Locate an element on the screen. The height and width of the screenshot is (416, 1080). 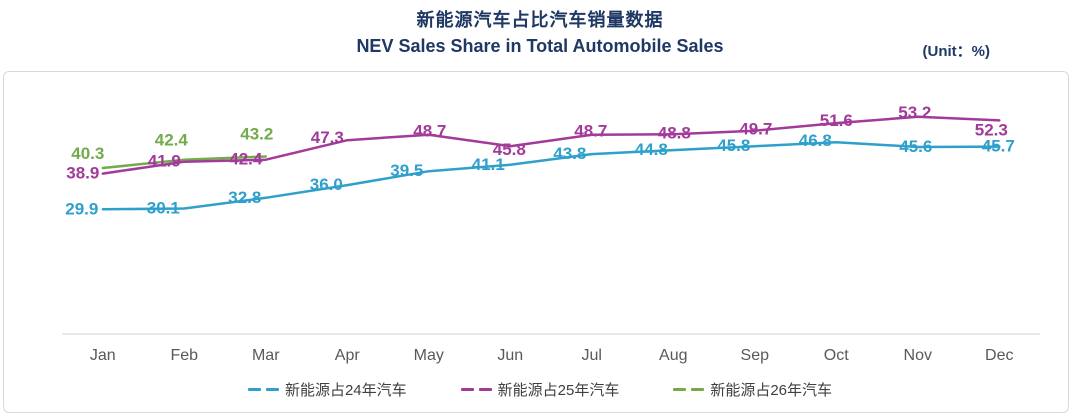
x-axis-label: Jan is located at coordinates (102, 355).